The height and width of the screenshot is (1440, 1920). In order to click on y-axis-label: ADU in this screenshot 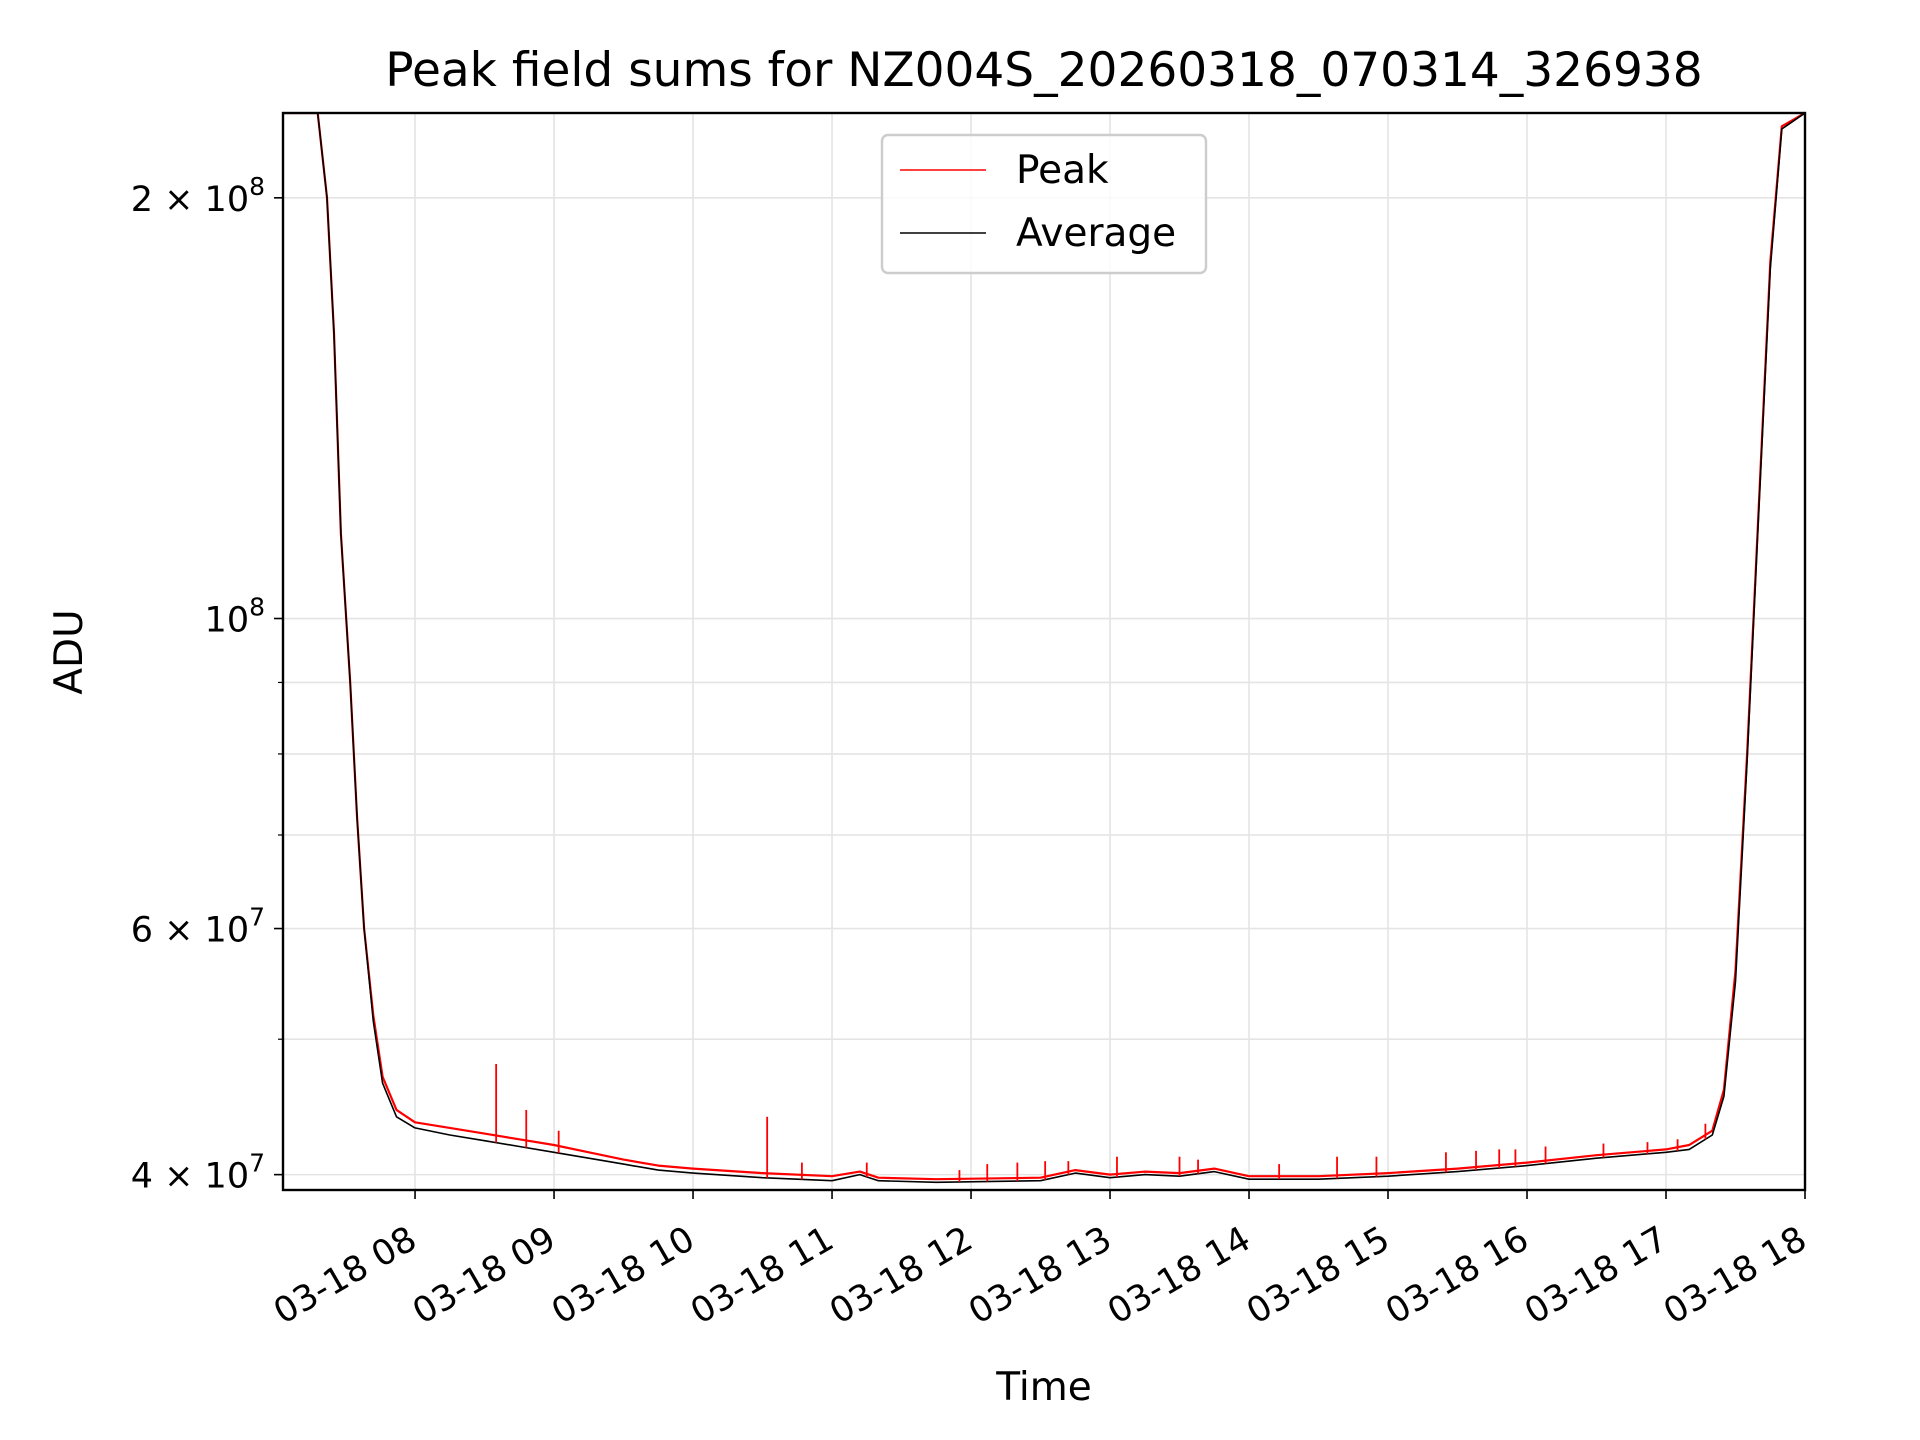, I will do `click(69, 651)`.